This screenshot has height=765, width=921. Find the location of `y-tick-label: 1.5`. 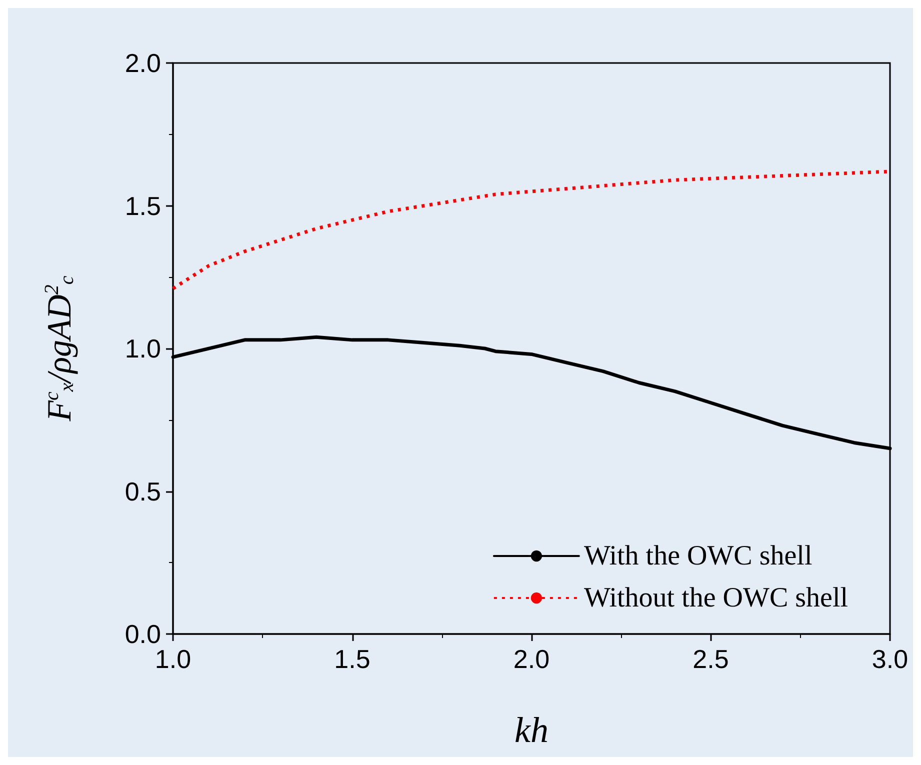

y-tick-label: 1.5 is located at coordinates (142, 205).